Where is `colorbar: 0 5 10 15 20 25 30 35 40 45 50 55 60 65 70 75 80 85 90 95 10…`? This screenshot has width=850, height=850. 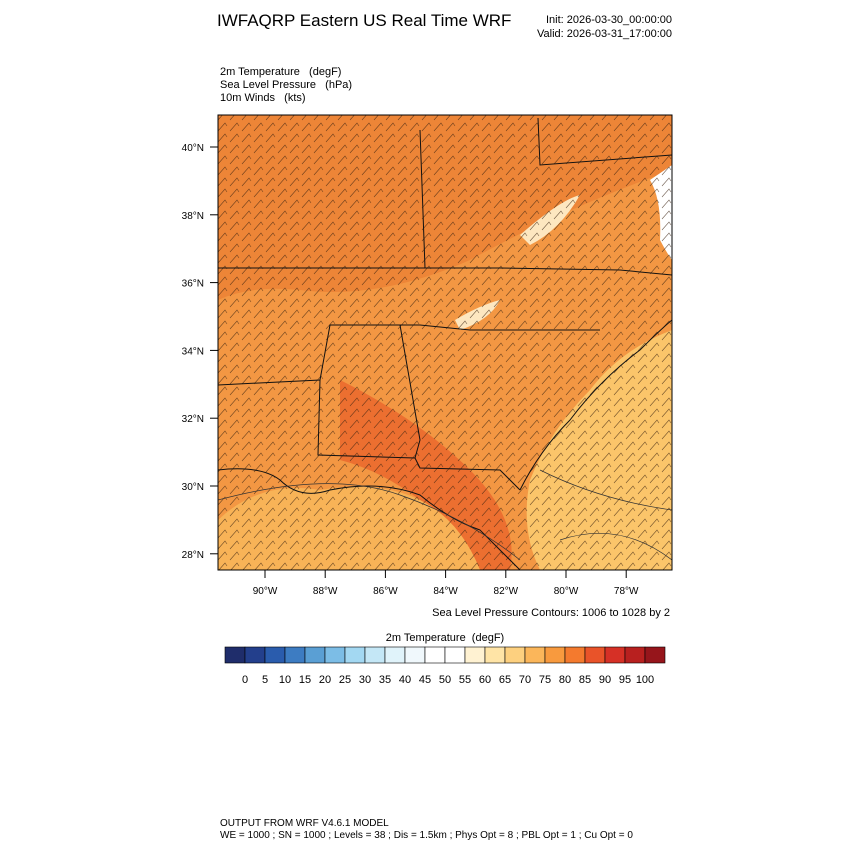 colorbar: 0 5 10 15 20 25 30 35 40 45 50 55 60 65 70 75 80 85 90 95 10… is located at coordinates (445, 666).